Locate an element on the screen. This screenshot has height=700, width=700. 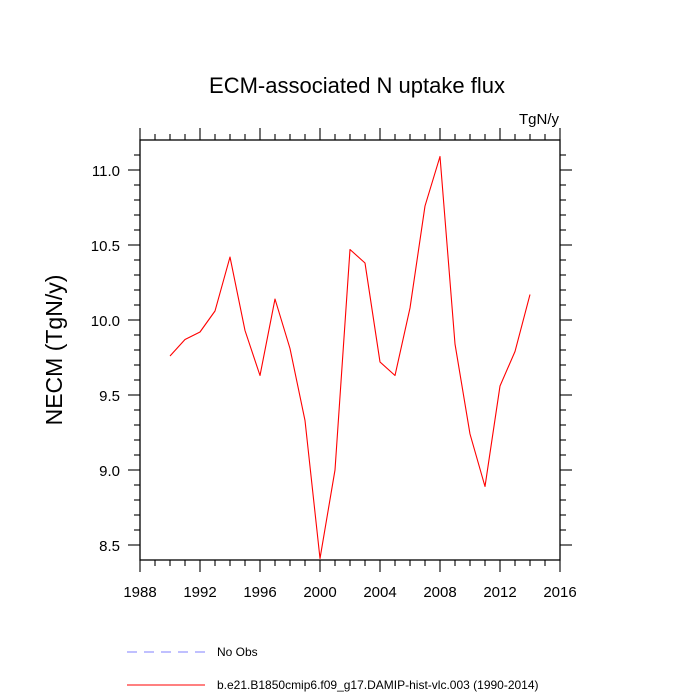
x-tick-label: 2008 is located at coordinates (439, 592).